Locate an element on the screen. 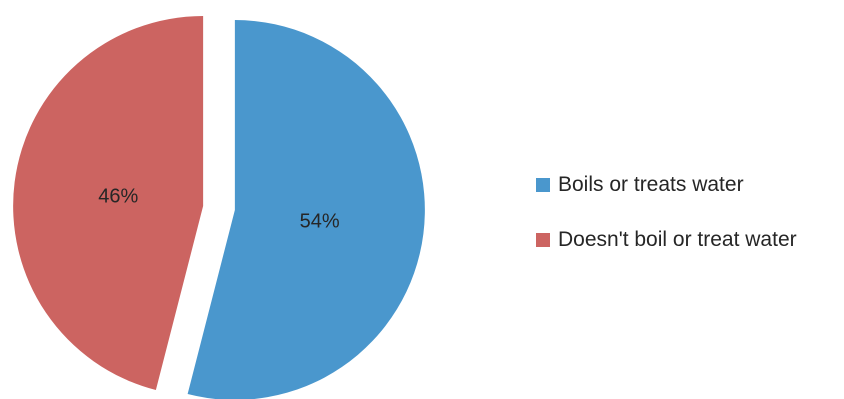 This screenshot has height=399, width=844. legend-swatch-doesnt-boil is located at coordinates (543, 240).